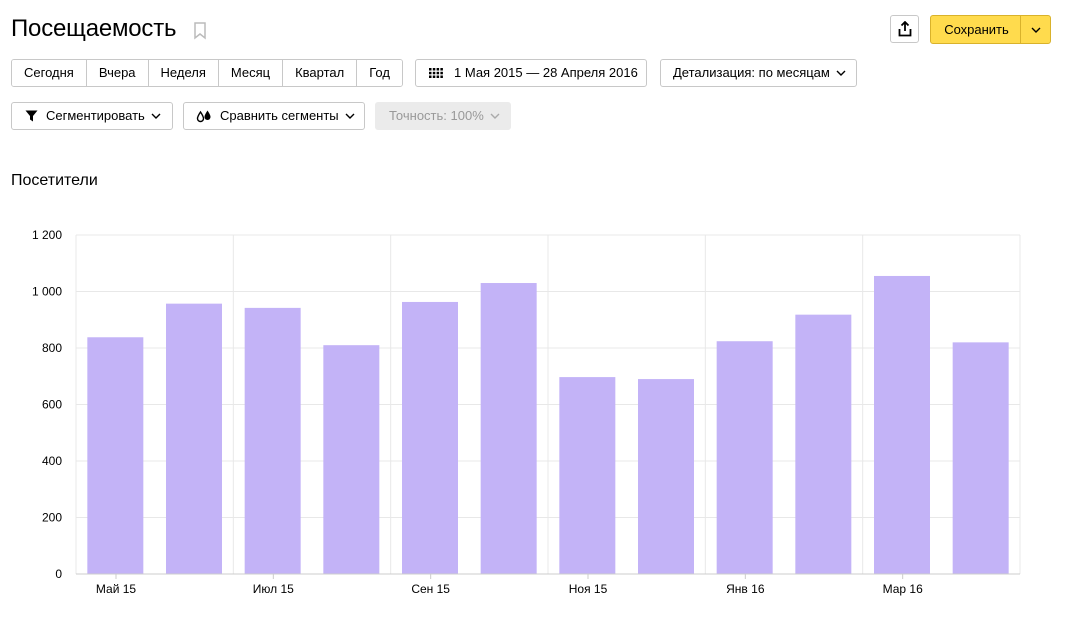  I want to click on share-button, so click(904, 29).